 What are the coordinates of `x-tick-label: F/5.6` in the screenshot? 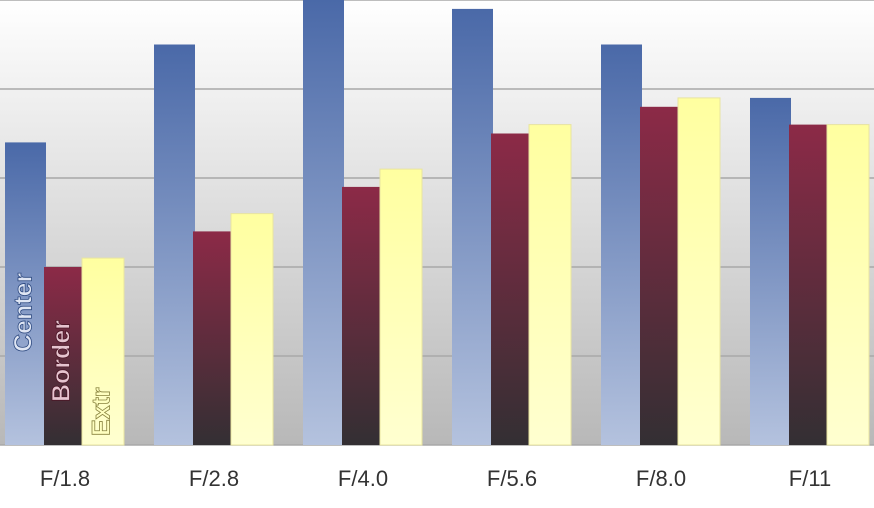 It's located at (512, 478).